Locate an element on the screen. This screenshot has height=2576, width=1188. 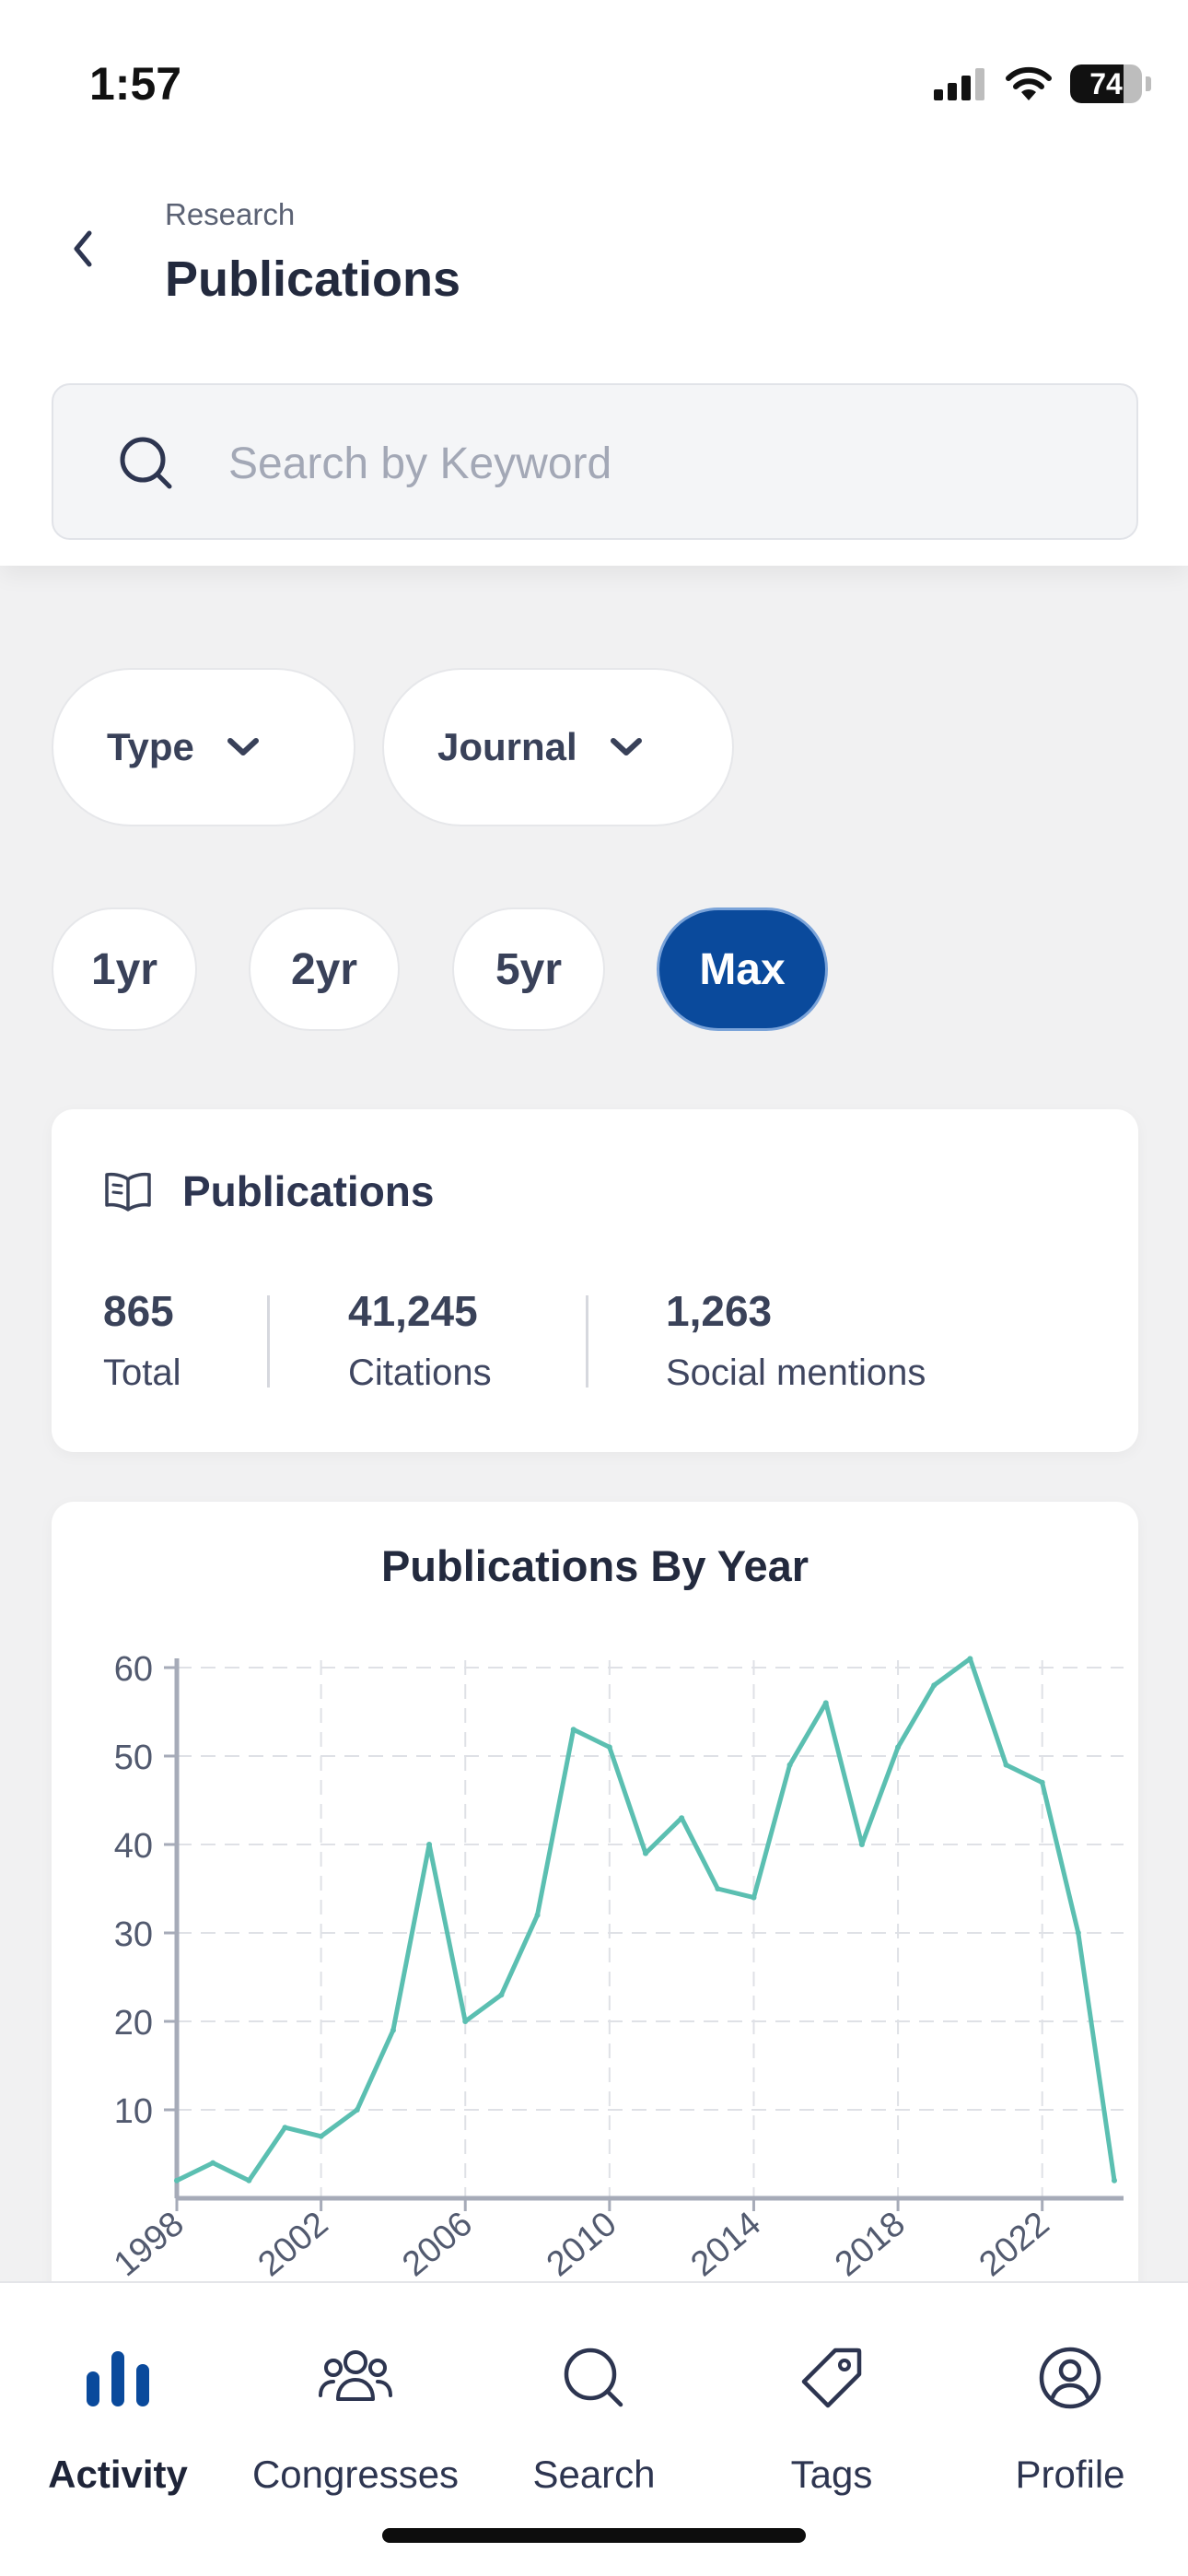
x-tick-label: 1998 is located at coordinates (149, 2245).